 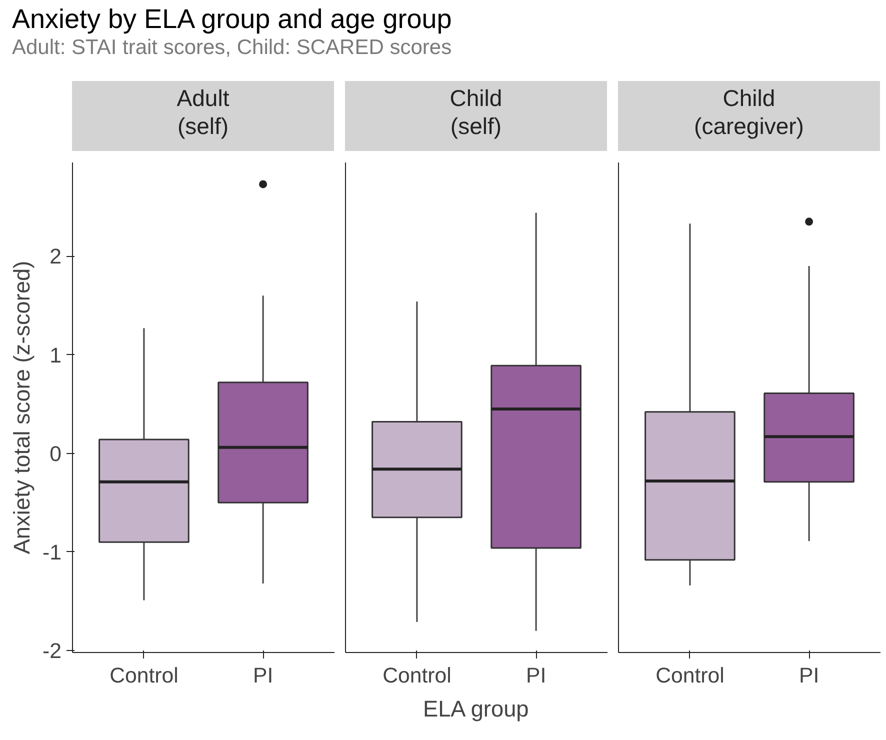 I want to click on text: Adult: STAI trait scores, Child: SCARED scores, so click(x=232, y=47).